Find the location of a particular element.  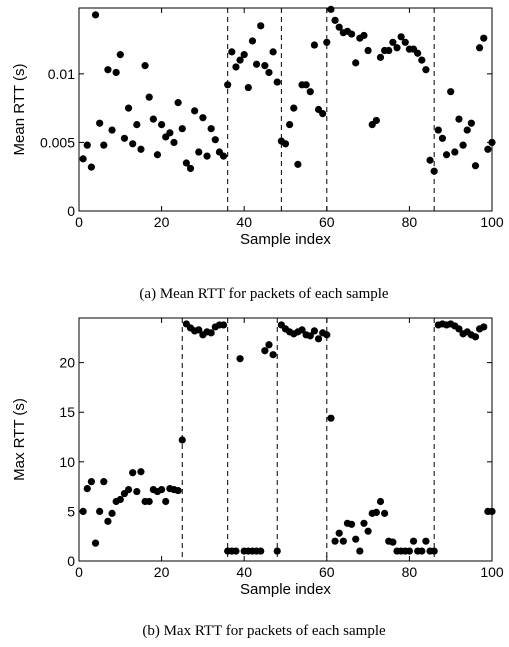

x-tick-label: 80 is located at coordinates (410, 222).